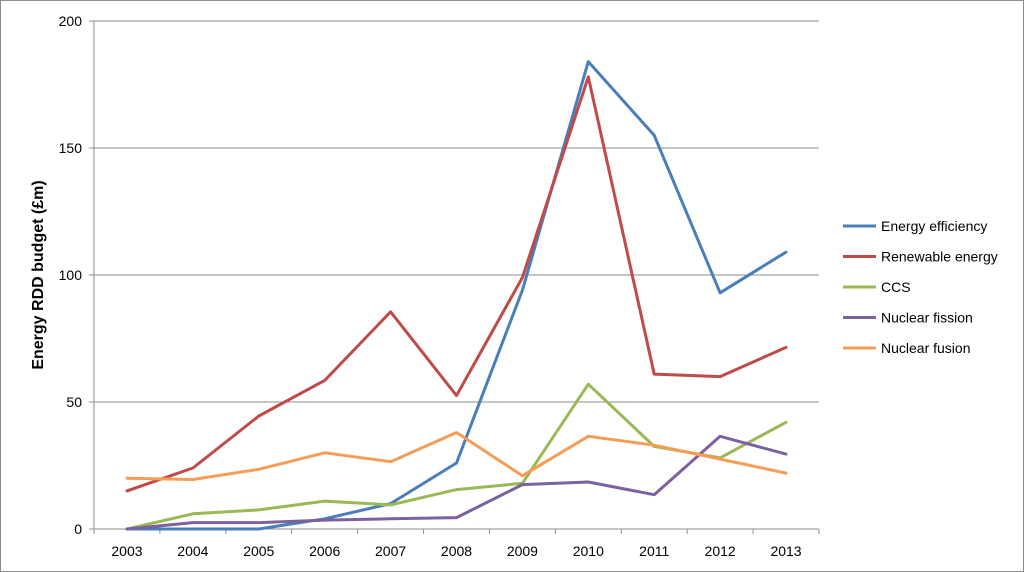  I want to click on x-tick-label: 2010, so click(588, 551).